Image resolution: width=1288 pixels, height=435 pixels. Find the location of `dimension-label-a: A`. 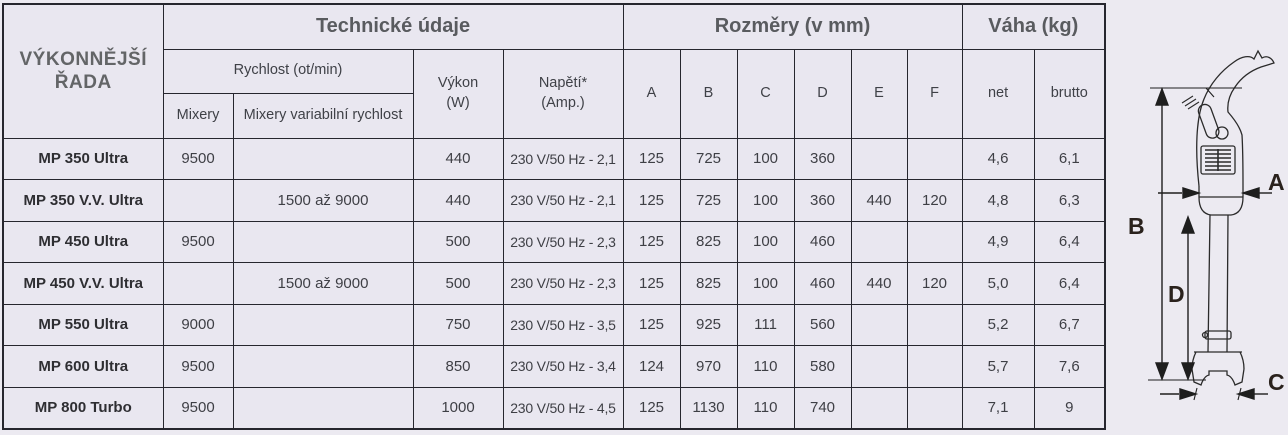

dimension-label-a: A is located at coordinates (1276, 182).